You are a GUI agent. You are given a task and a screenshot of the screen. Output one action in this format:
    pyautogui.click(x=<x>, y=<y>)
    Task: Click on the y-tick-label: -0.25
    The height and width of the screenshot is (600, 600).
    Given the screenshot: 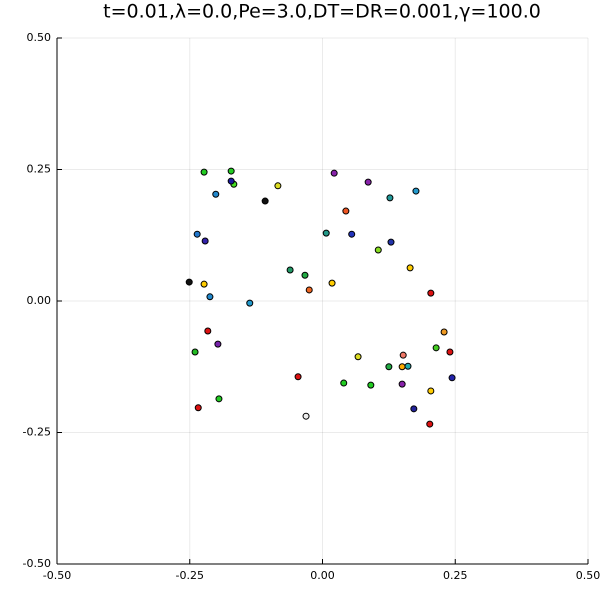 What is the action you would take?
    pyautogui.click(x=37, y=432)
    